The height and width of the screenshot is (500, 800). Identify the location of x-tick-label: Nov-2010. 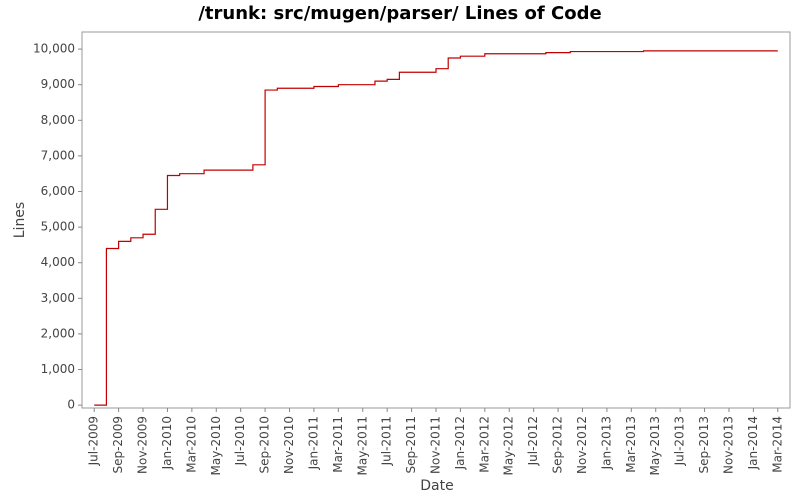
(289, 445).